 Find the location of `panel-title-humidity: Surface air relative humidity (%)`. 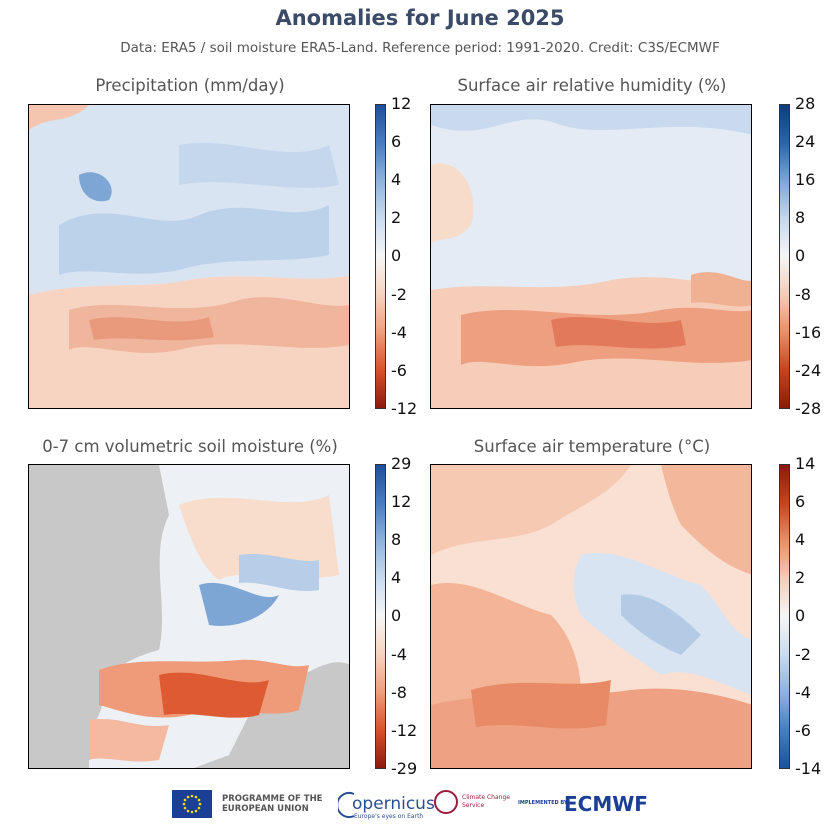

panel-title-humidity: Surface air relative humidity (%) is located at coordinates (592, 85).